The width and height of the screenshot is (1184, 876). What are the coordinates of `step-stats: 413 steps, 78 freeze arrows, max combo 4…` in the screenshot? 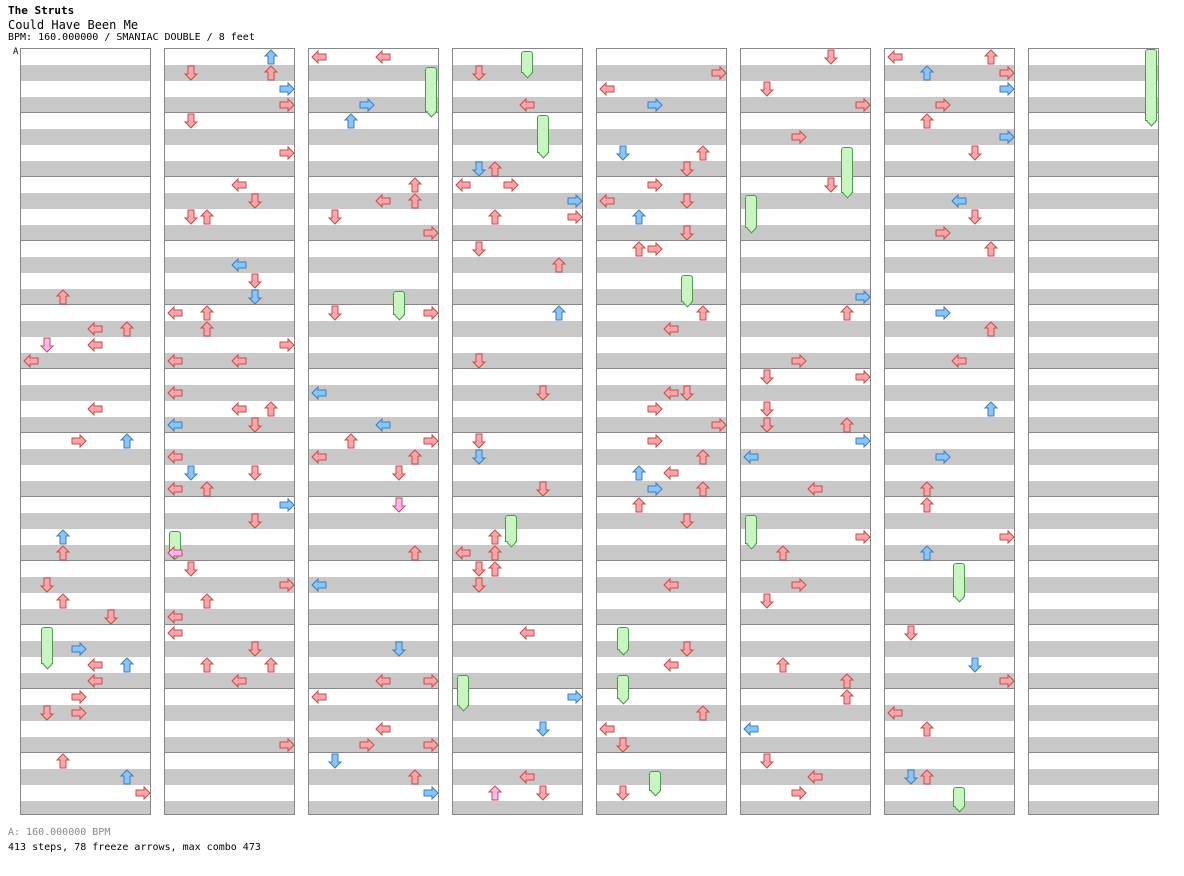 It's located at (134, 847).